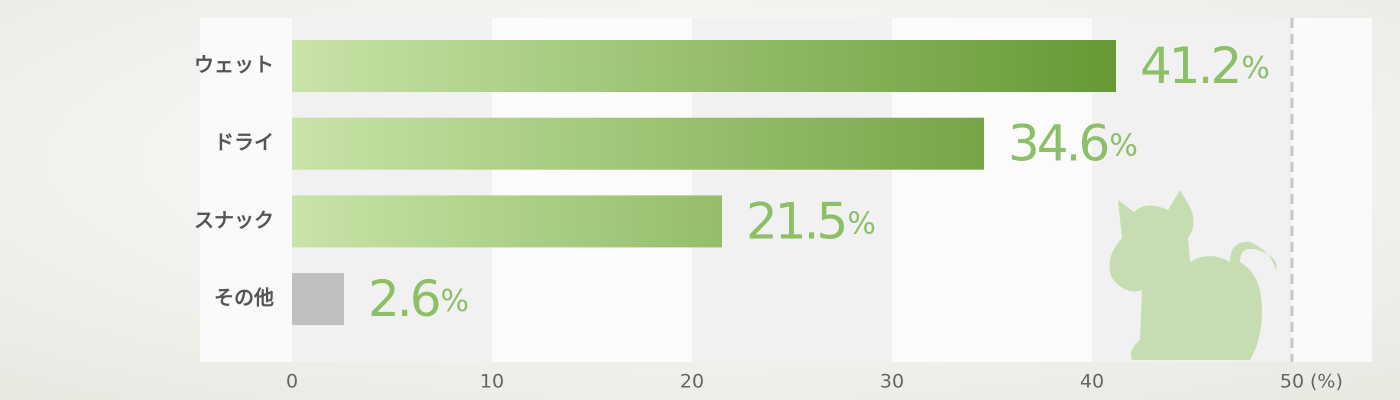 The image size is (1400, 400). Describe the element at coordinates (244, 298) in the screenshot. I see `category-label: その他` at that location.